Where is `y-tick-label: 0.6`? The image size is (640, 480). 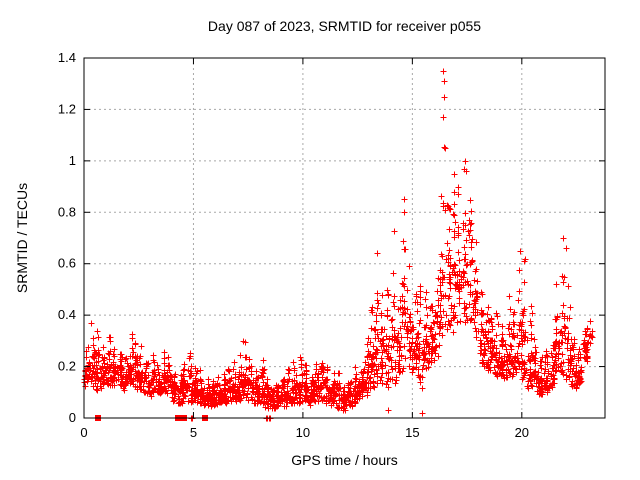 y-tick-label: 0.6 is located at coordinates (67, 263).